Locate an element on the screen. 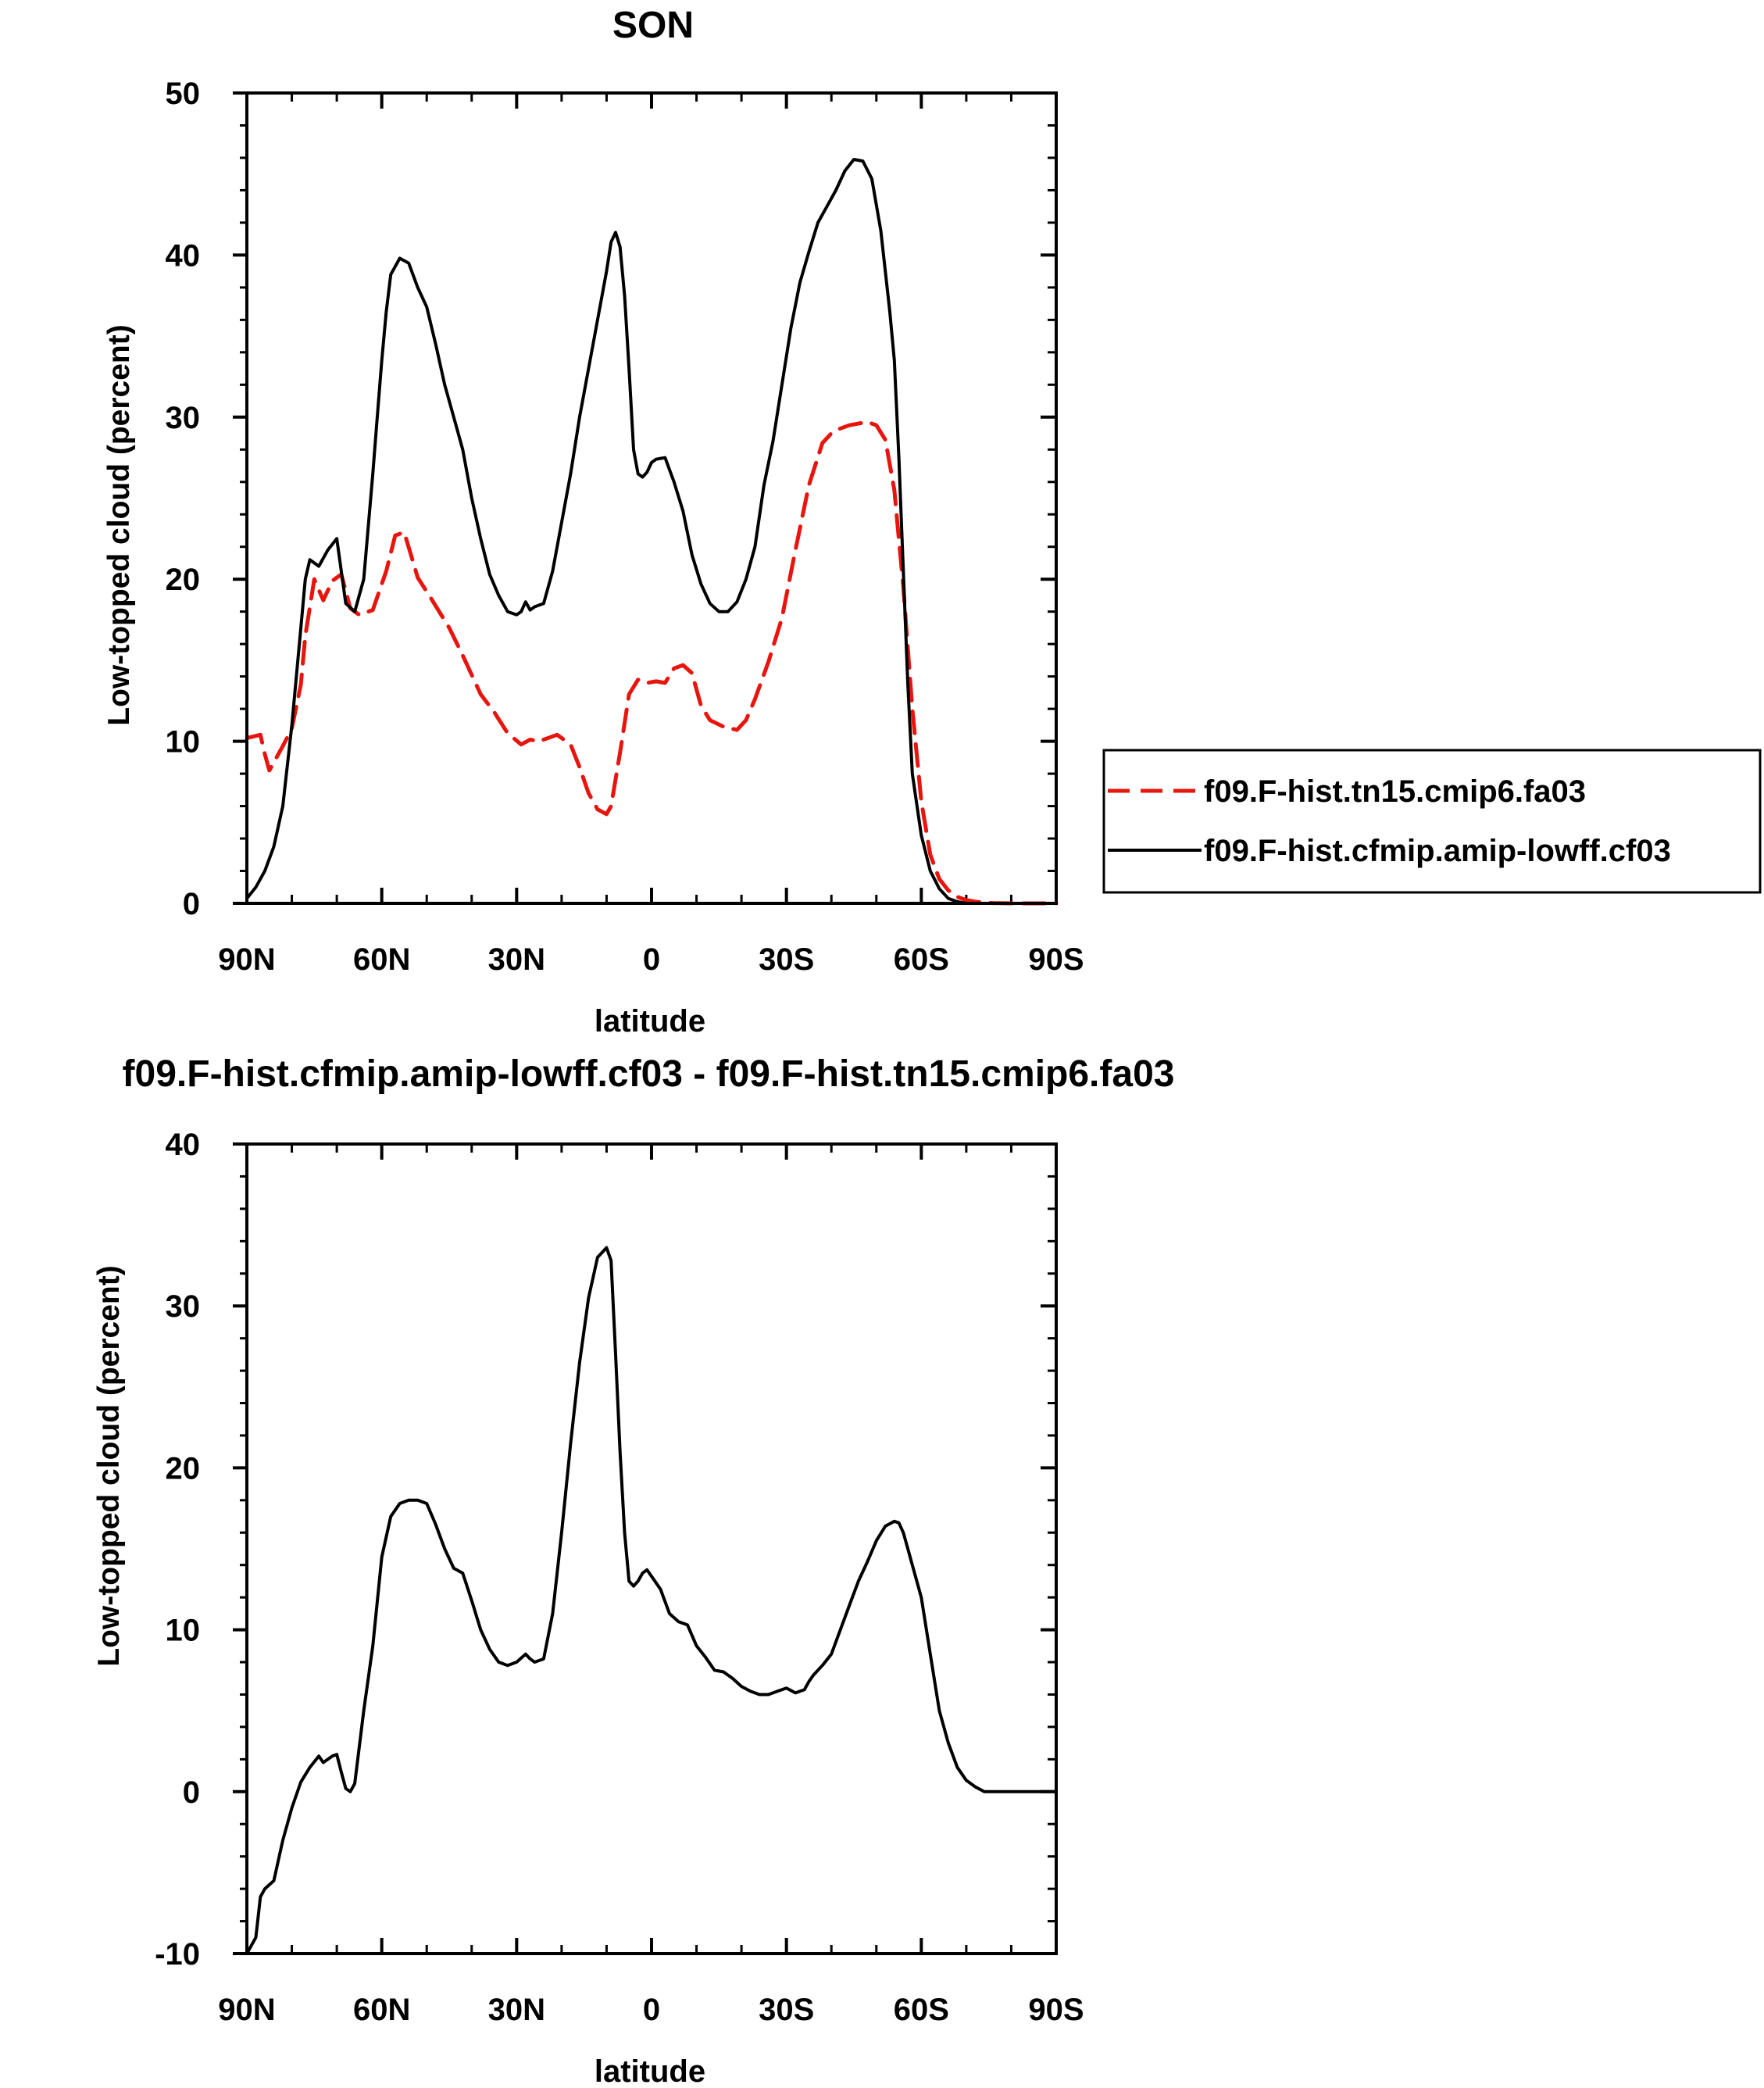  legend-entry-cf03: f09.F-hist.cfmip.amip-lowff.cf03 is located at coordinates (1438, 851).